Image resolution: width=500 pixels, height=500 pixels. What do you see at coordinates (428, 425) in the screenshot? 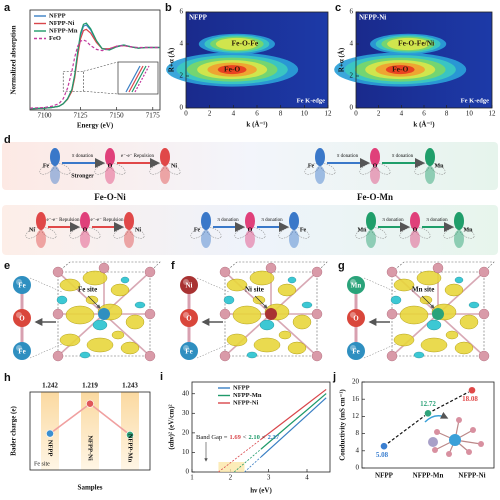
I see `plot-frame` at bounding box center [428, 425].